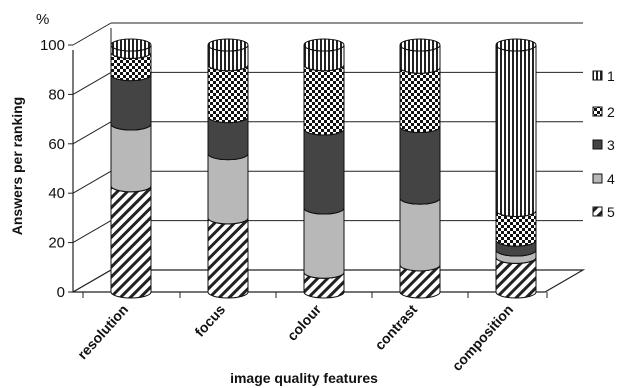 The image size is (619, 388). I want to click on legend-label-5: 5, so click(611, 212).